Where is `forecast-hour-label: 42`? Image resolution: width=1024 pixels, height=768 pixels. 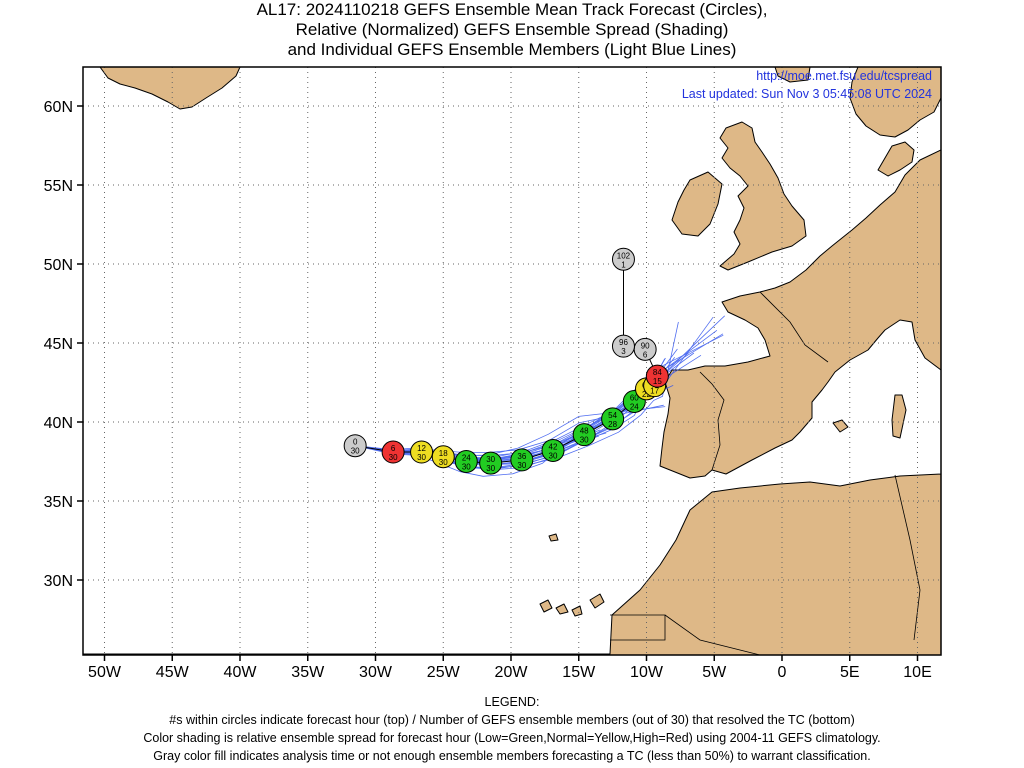
forecast-hour-label: 42 is located at coordinates (553, 446).